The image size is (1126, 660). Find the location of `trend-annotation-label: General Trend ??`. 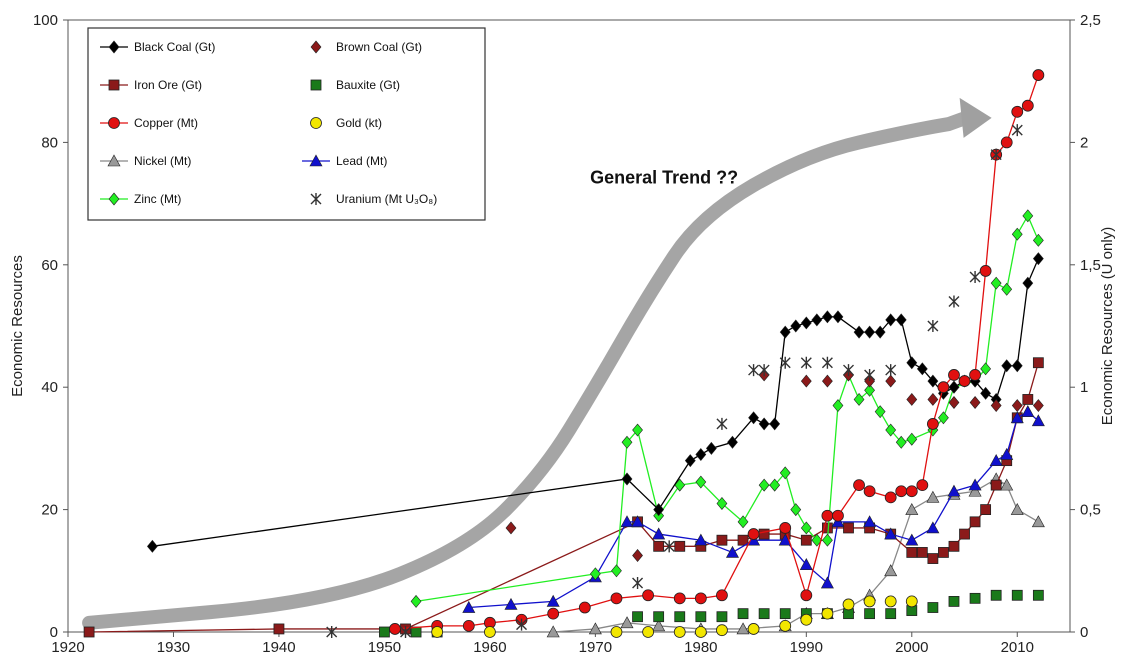

trend-annotation-label: General Trend ?? is located at coordinates (664, 177).